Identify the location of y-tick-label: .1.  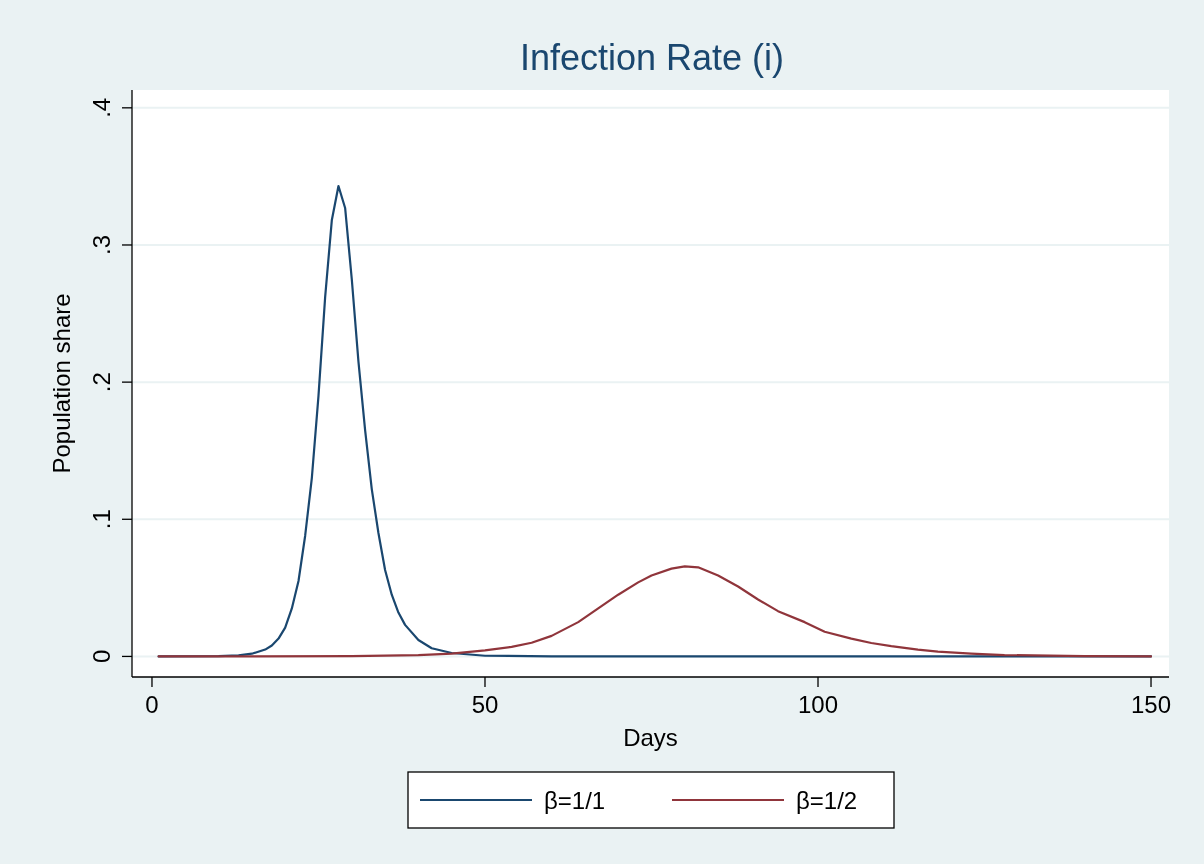
(101, 519).